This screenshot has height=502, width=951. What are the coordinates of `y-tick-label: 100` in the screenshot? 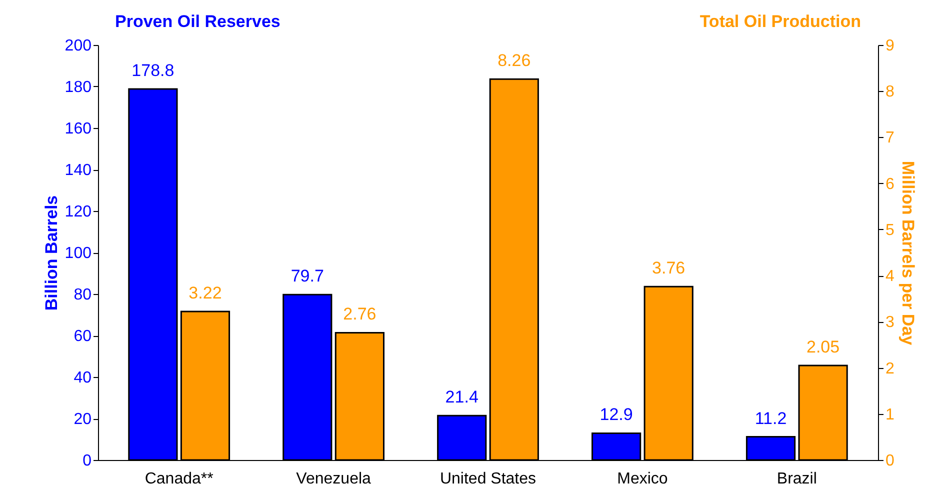 It's located at (78, 253).